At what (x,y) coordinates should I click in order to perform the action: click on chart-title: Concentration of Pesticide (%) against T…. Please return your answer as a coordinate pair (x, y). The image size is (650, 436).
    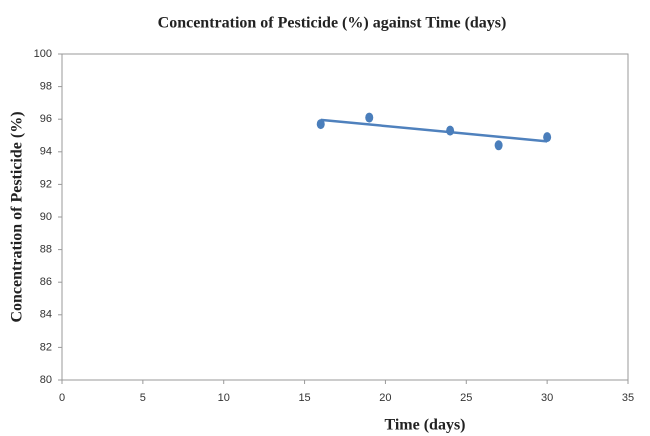
    Looking at the image, I should click on (332, 23).